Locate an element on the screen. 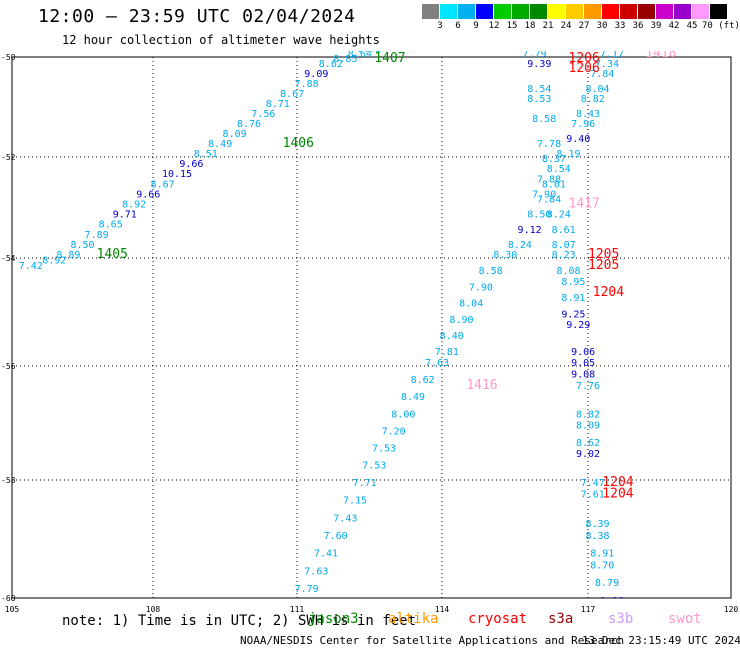 Image resolution: width=740 pixels, height=650 pixels. wave-height-value: 8.85 is located at coordinates (345, 59).